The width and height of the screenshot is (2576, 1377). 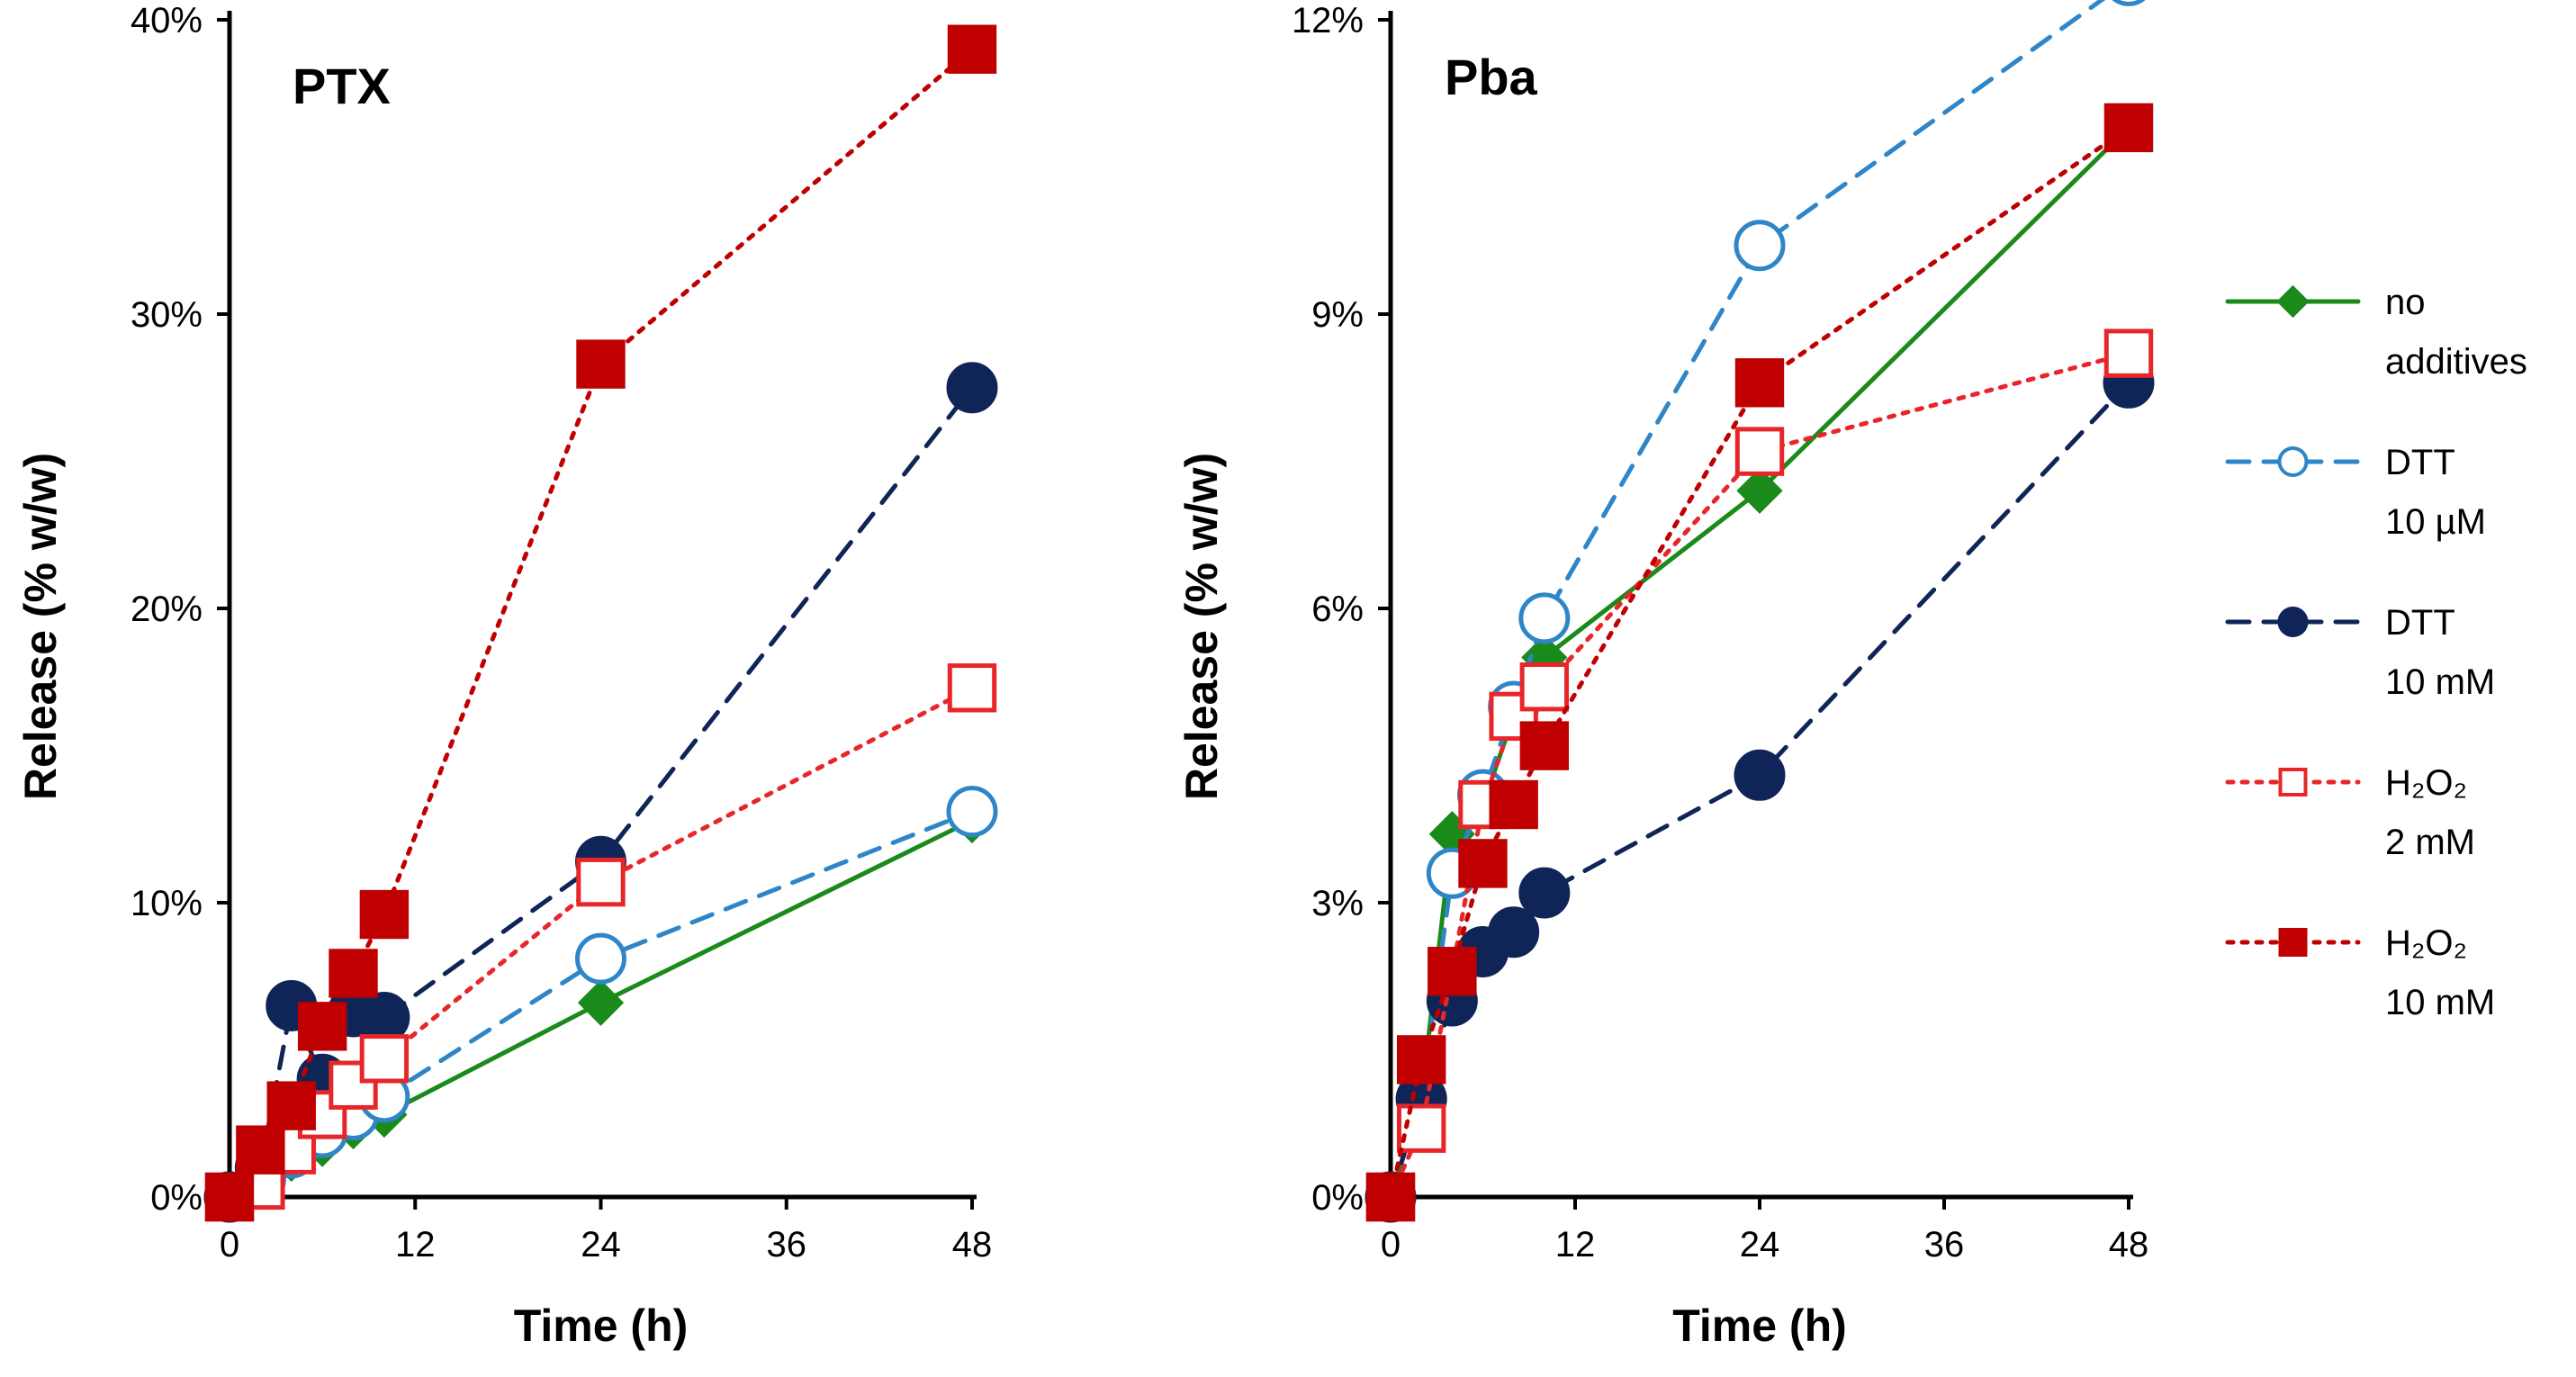 I want to click on legend-label: additives, so click(x=2456, y=362).